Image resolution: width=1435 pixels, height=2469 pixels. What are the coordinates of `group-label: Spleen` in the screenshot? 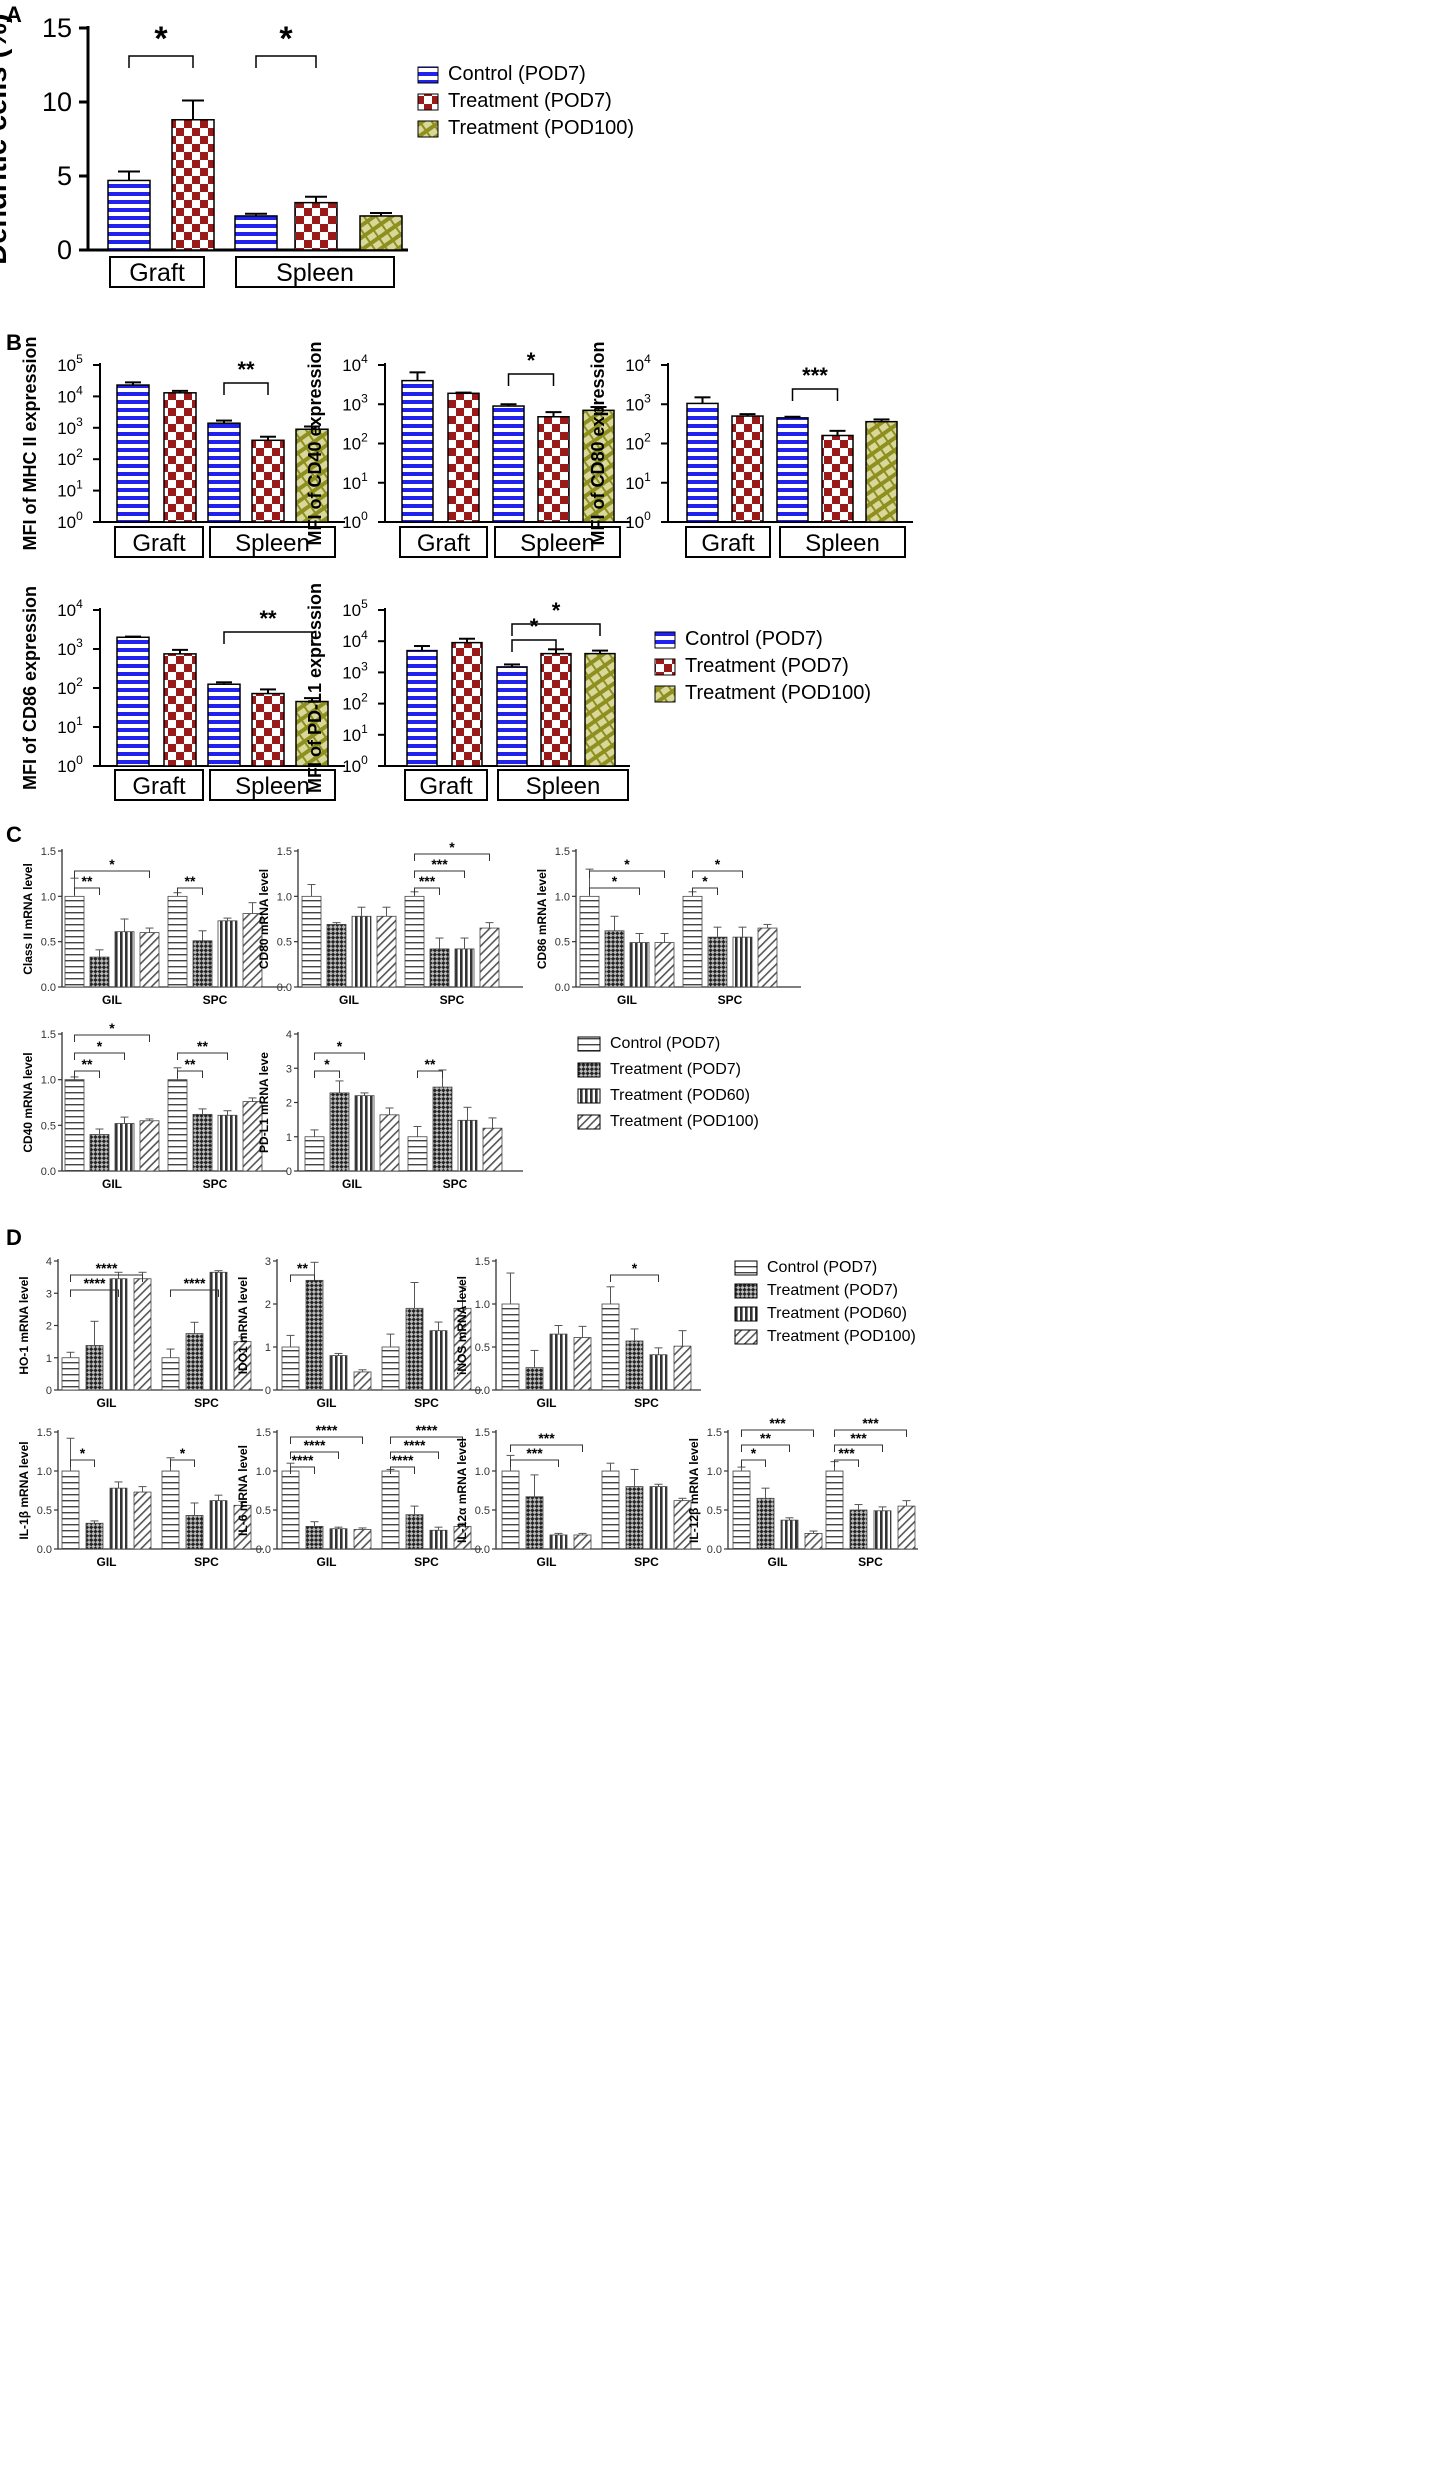 It's located at (315, 273).